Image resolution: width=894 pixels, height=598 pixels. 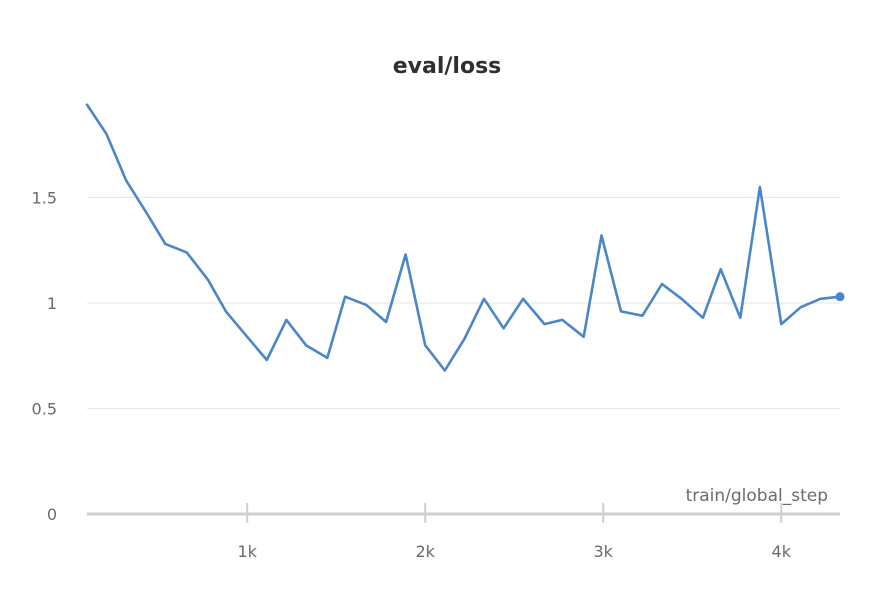 What do you see at coordinates (463, 513) in the screenshot?
I see `axis-layer` at bounding box center [463, 513].